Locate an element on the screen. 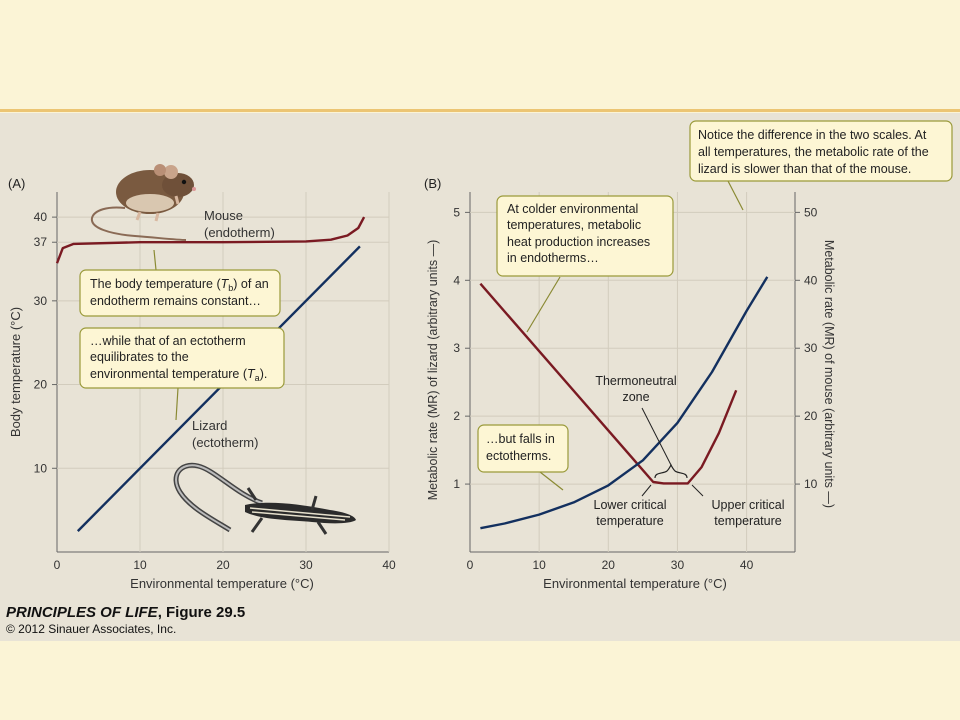 This screenshot has height=720, width=960. ta-callout-line2: equilibrates to the is located at coordinates (139, 357).